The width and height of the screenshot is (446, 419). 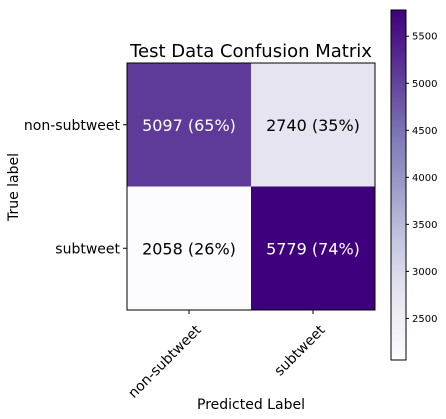 I want to click on cell-value-label: 2058 (26%), so click(x=189, y=248).